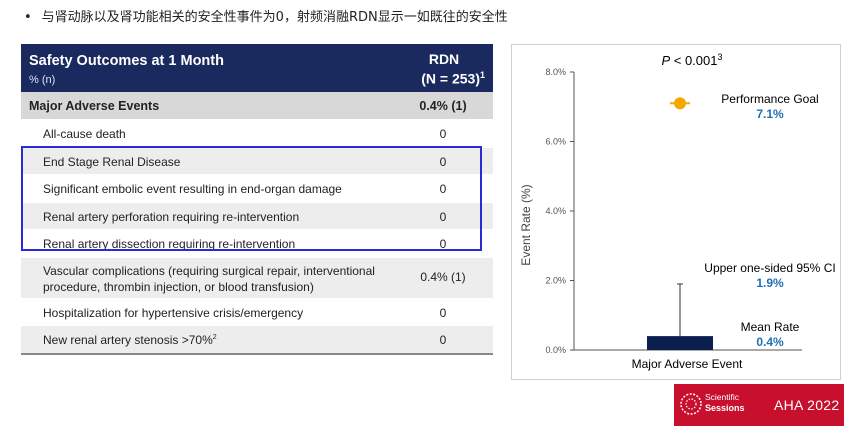 This screenshot has height=426, width=844. Describe the element at coordinates (257, 340) in the screenshot. I see `table-row: New renal artery stenosis >70%2 0` at that location.